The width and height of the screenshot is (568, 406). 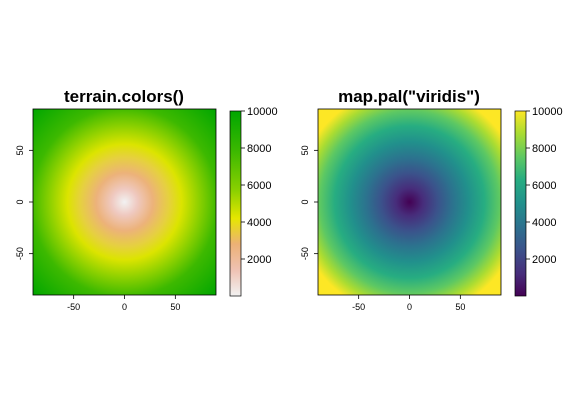 I want to click on heatmap-viridis, so click(x=409, y=202).